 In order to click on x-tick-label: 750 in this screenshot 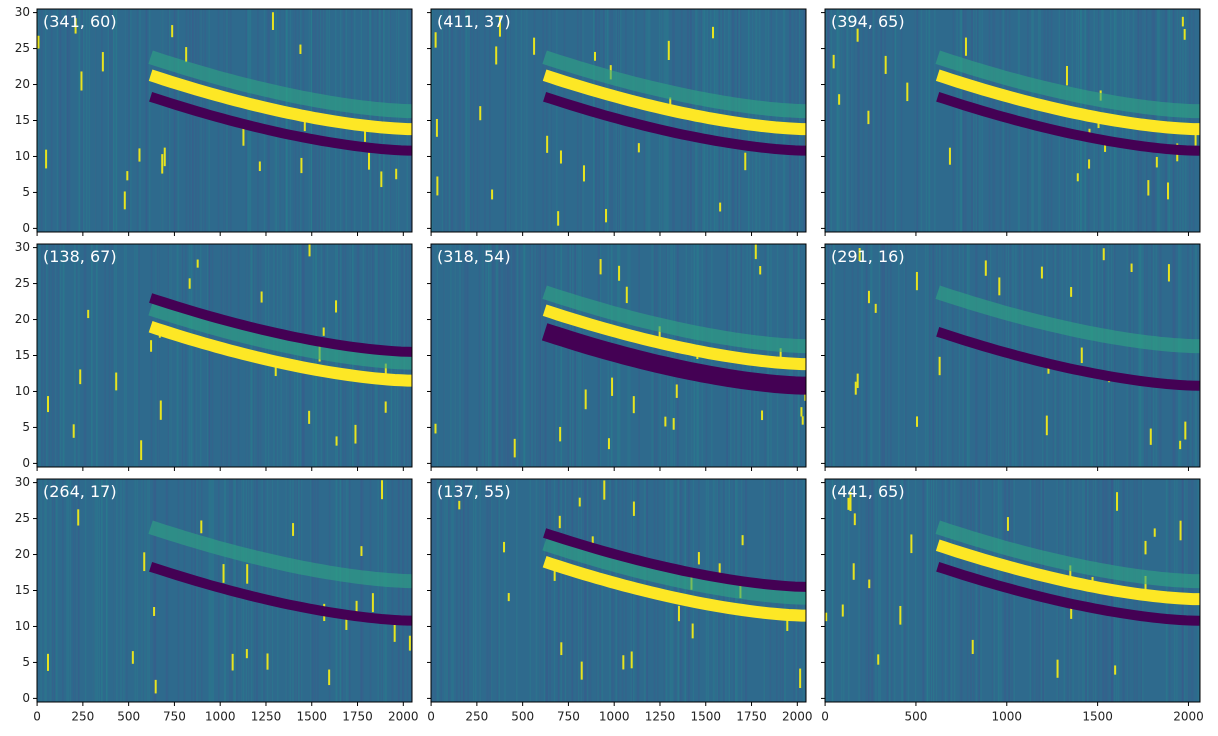, I will do `click(174, 717)`.